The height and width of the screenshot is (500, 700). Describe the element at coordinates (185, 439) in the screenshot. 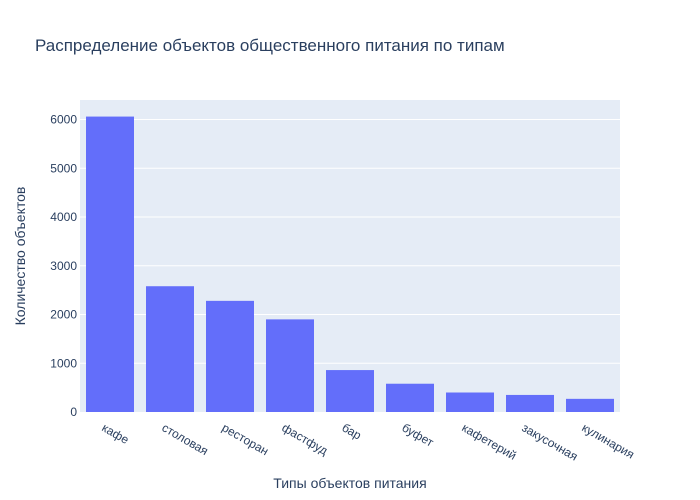

I see `x-tick-label: столовая` at that location.